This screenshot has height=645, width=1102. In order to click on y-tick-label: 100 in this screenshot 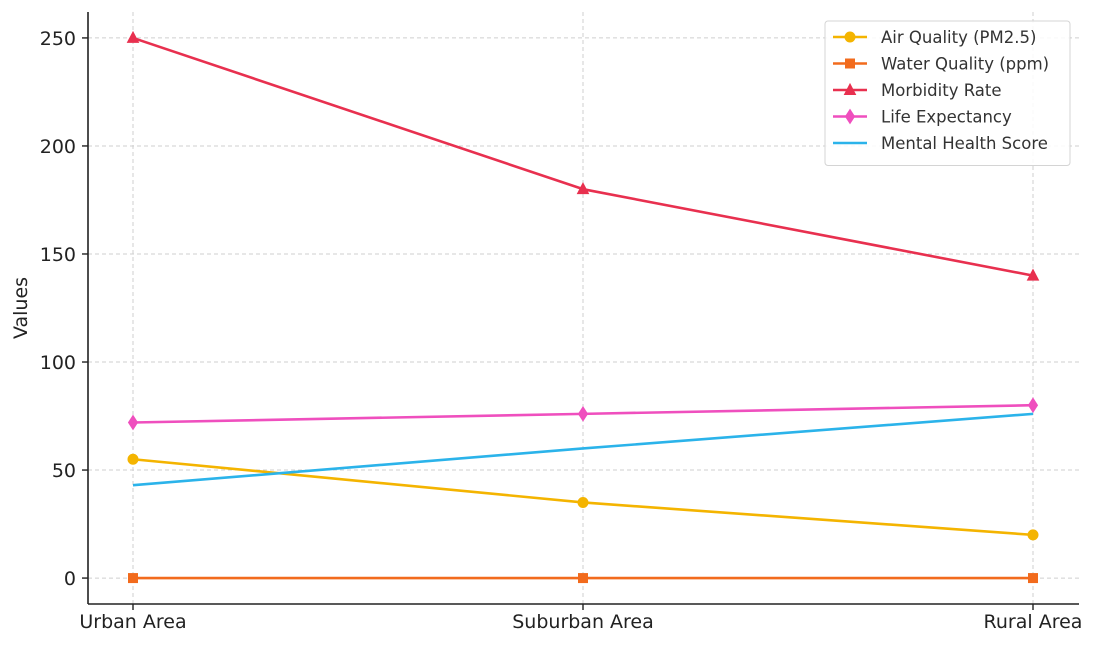, I will do `click(58, 363)`.